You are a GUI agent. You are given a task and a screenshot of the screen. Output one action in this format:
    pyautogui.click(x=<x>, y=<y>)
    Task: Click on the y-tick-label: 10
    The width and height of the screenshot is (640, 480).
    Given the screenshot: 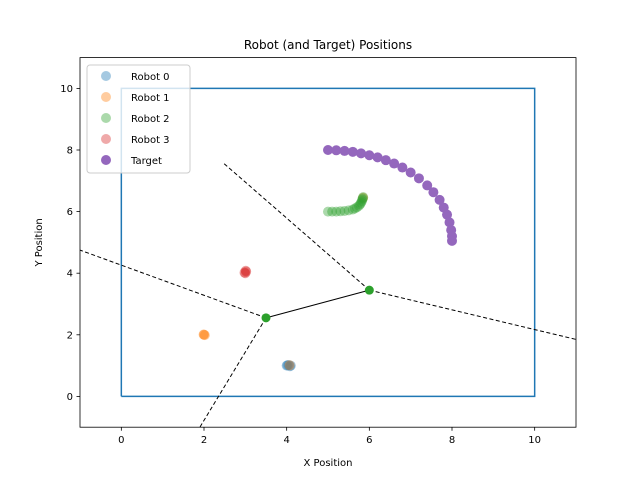 What is the action you would take?
    pyautogui.click(x=66, y=89)
    